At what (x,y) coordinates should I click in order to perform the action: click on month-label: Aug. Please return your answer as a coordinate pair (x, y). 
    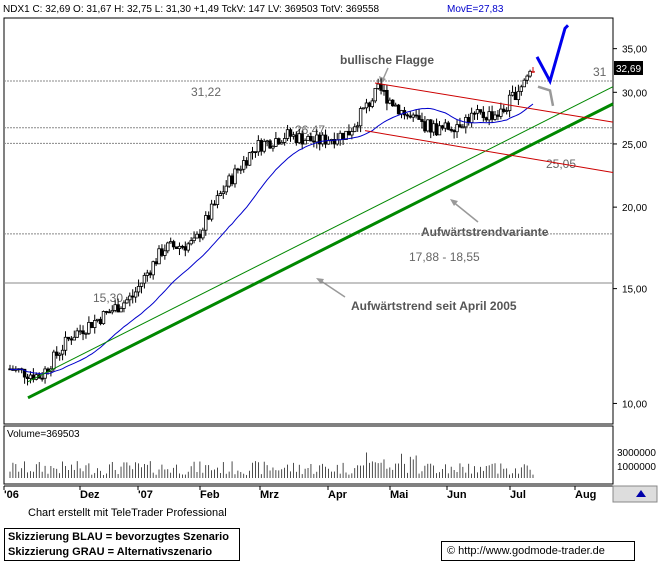
    Looking at the image, I should click on (585, 495).